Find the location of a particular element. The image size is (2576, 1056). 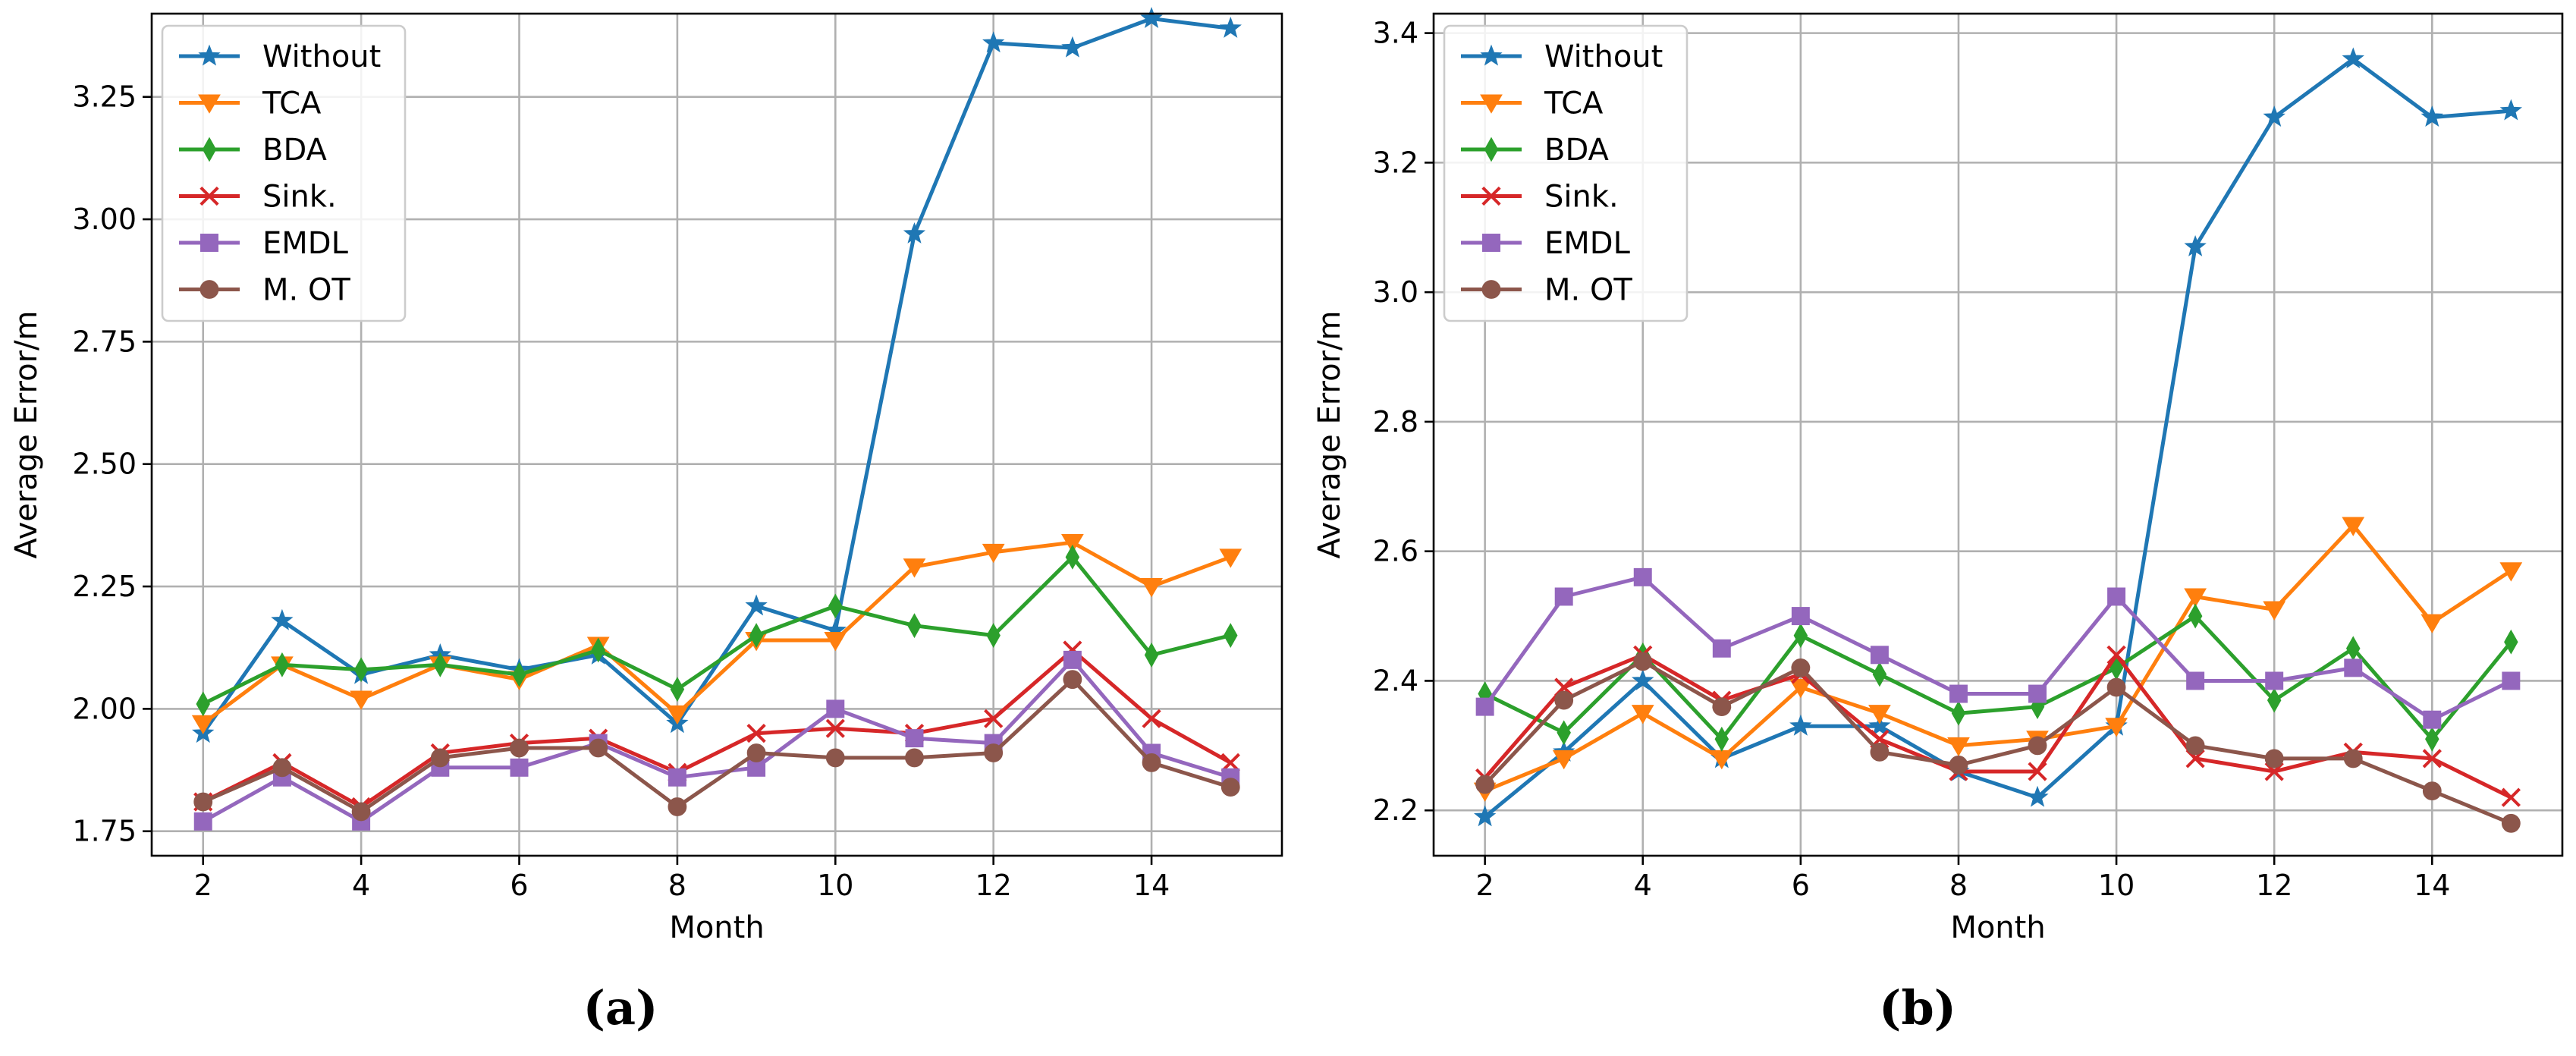

x-axis-label: Month is located at coordinates (716, 927).